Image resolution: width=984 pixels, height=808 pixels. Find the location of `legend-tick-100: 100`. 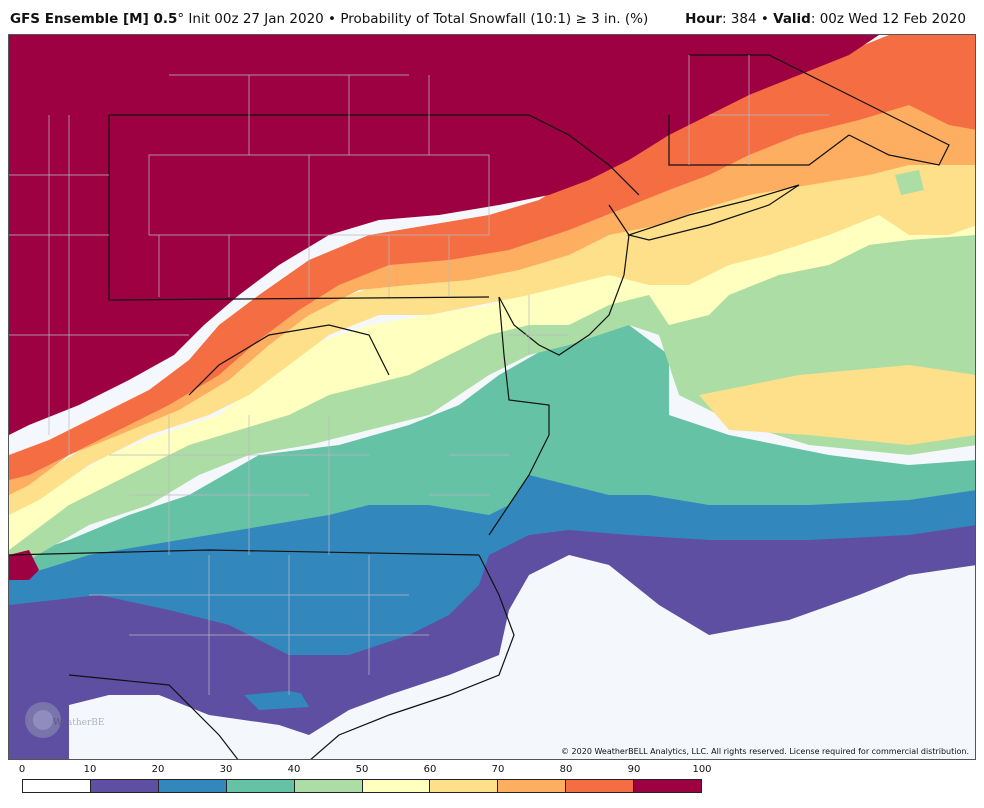

legend-tick-100: 100 is located at coordinates (702, 769).